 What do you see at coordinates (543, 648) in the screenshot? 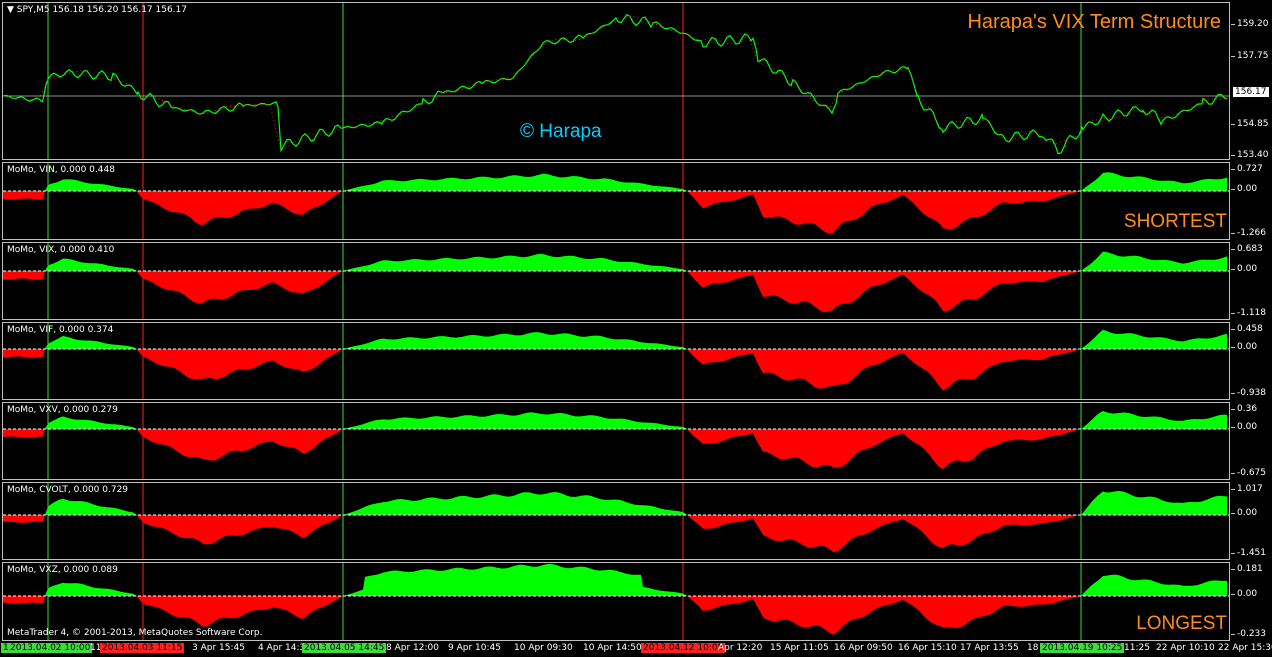
I see `time-label: 10 Apr 09:30` at bounding box center [543, 648].